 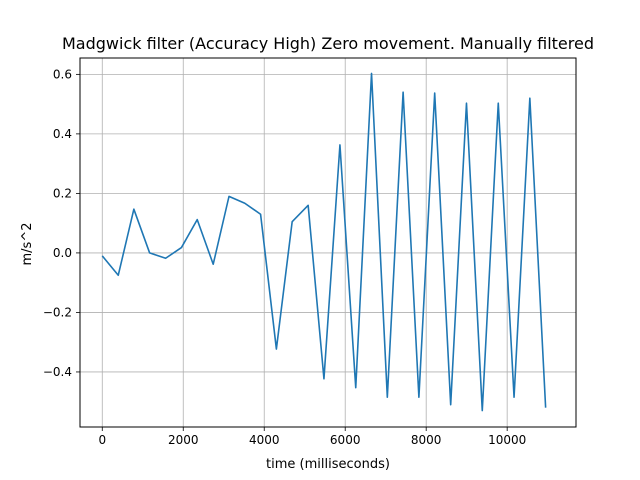 I want to click on y-tick-label: 0.0, so click(x=62, y=253).